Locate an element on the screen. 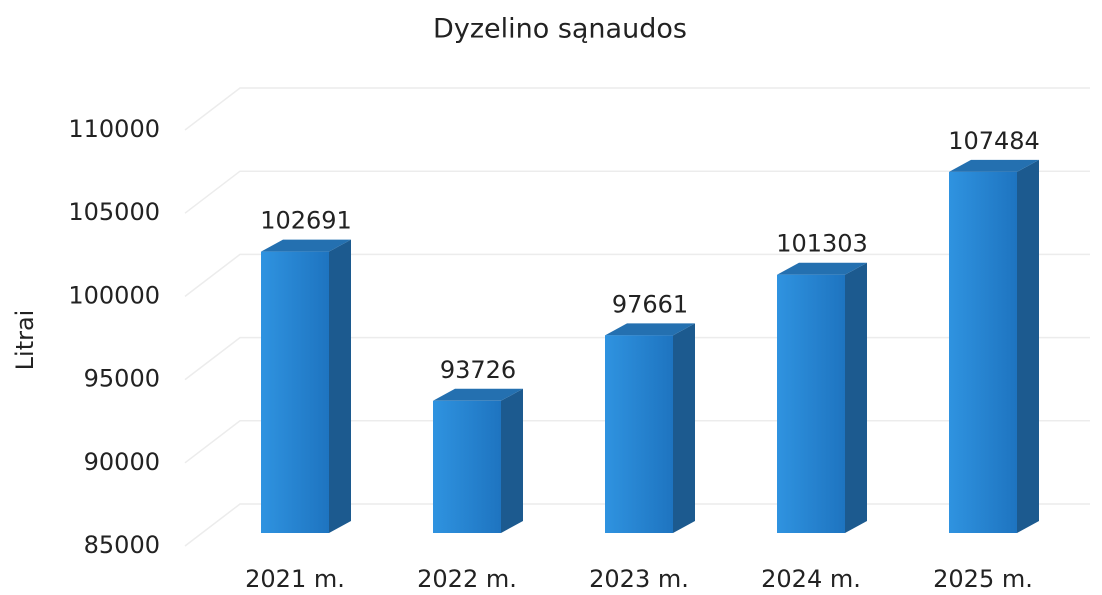 Image resolution: width=1102 pixels, height=595 pixels. y-tick-label: 100000 is located at coordinates (114, 295).